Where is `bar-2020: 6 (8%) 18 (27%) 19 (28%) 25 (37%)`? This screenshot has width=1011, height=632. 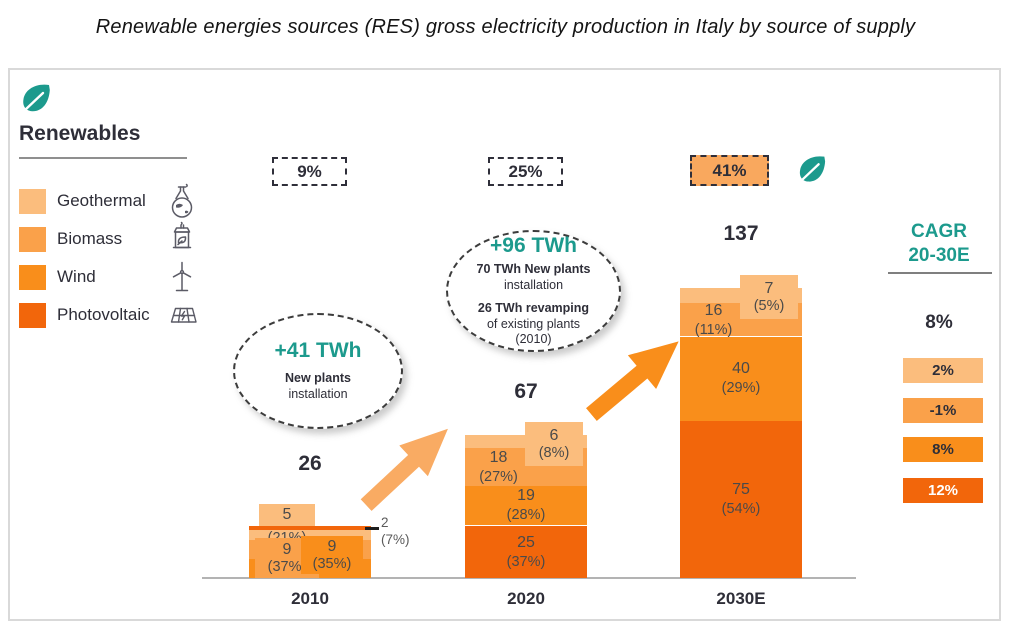 bar-2020: 6 (8%) 18 (27%) 19 (28%) 25 (37%) is located at coordinates (526, 500).